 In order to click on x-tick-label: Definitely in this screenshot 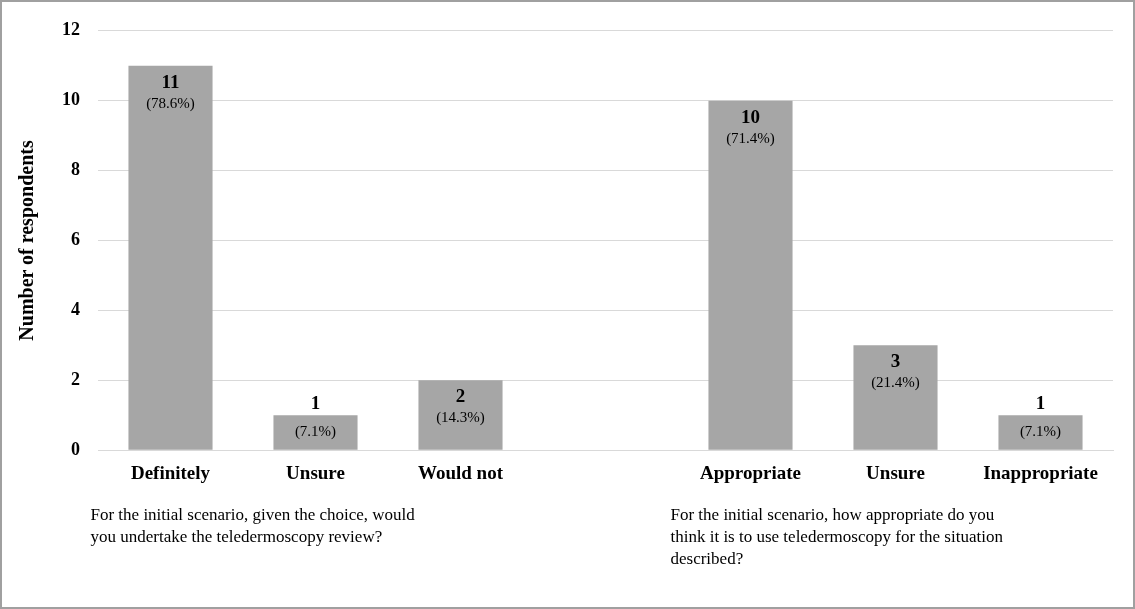, I will do `click(170, 472)`.